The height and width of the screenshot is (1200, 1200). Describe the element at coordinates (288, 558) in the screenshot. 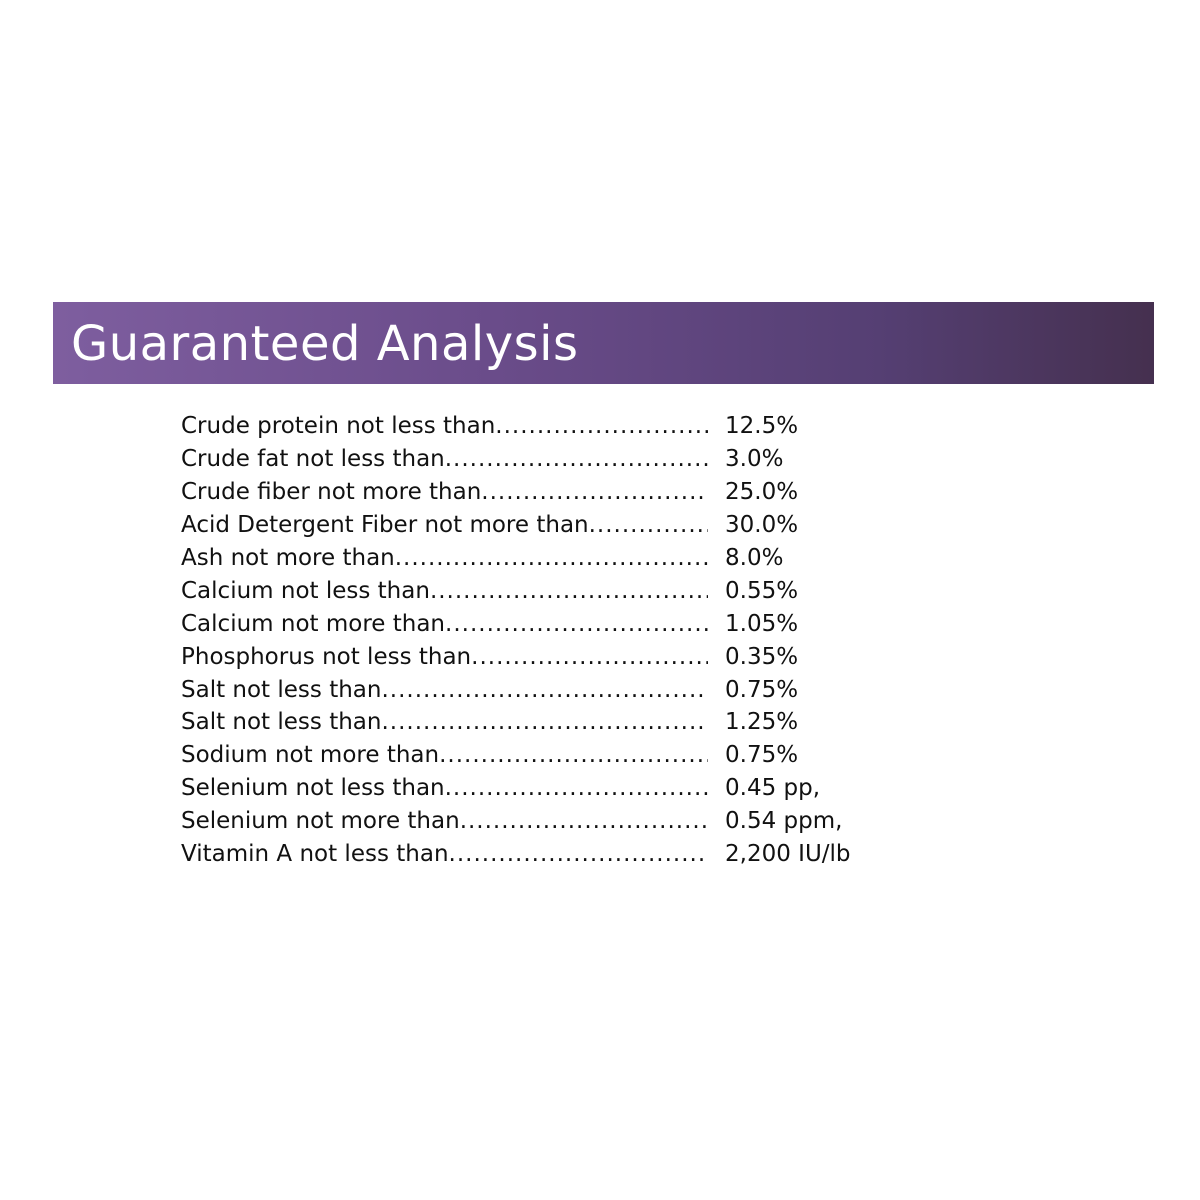

I see `nutrient-label: Ash not more than` at that location.